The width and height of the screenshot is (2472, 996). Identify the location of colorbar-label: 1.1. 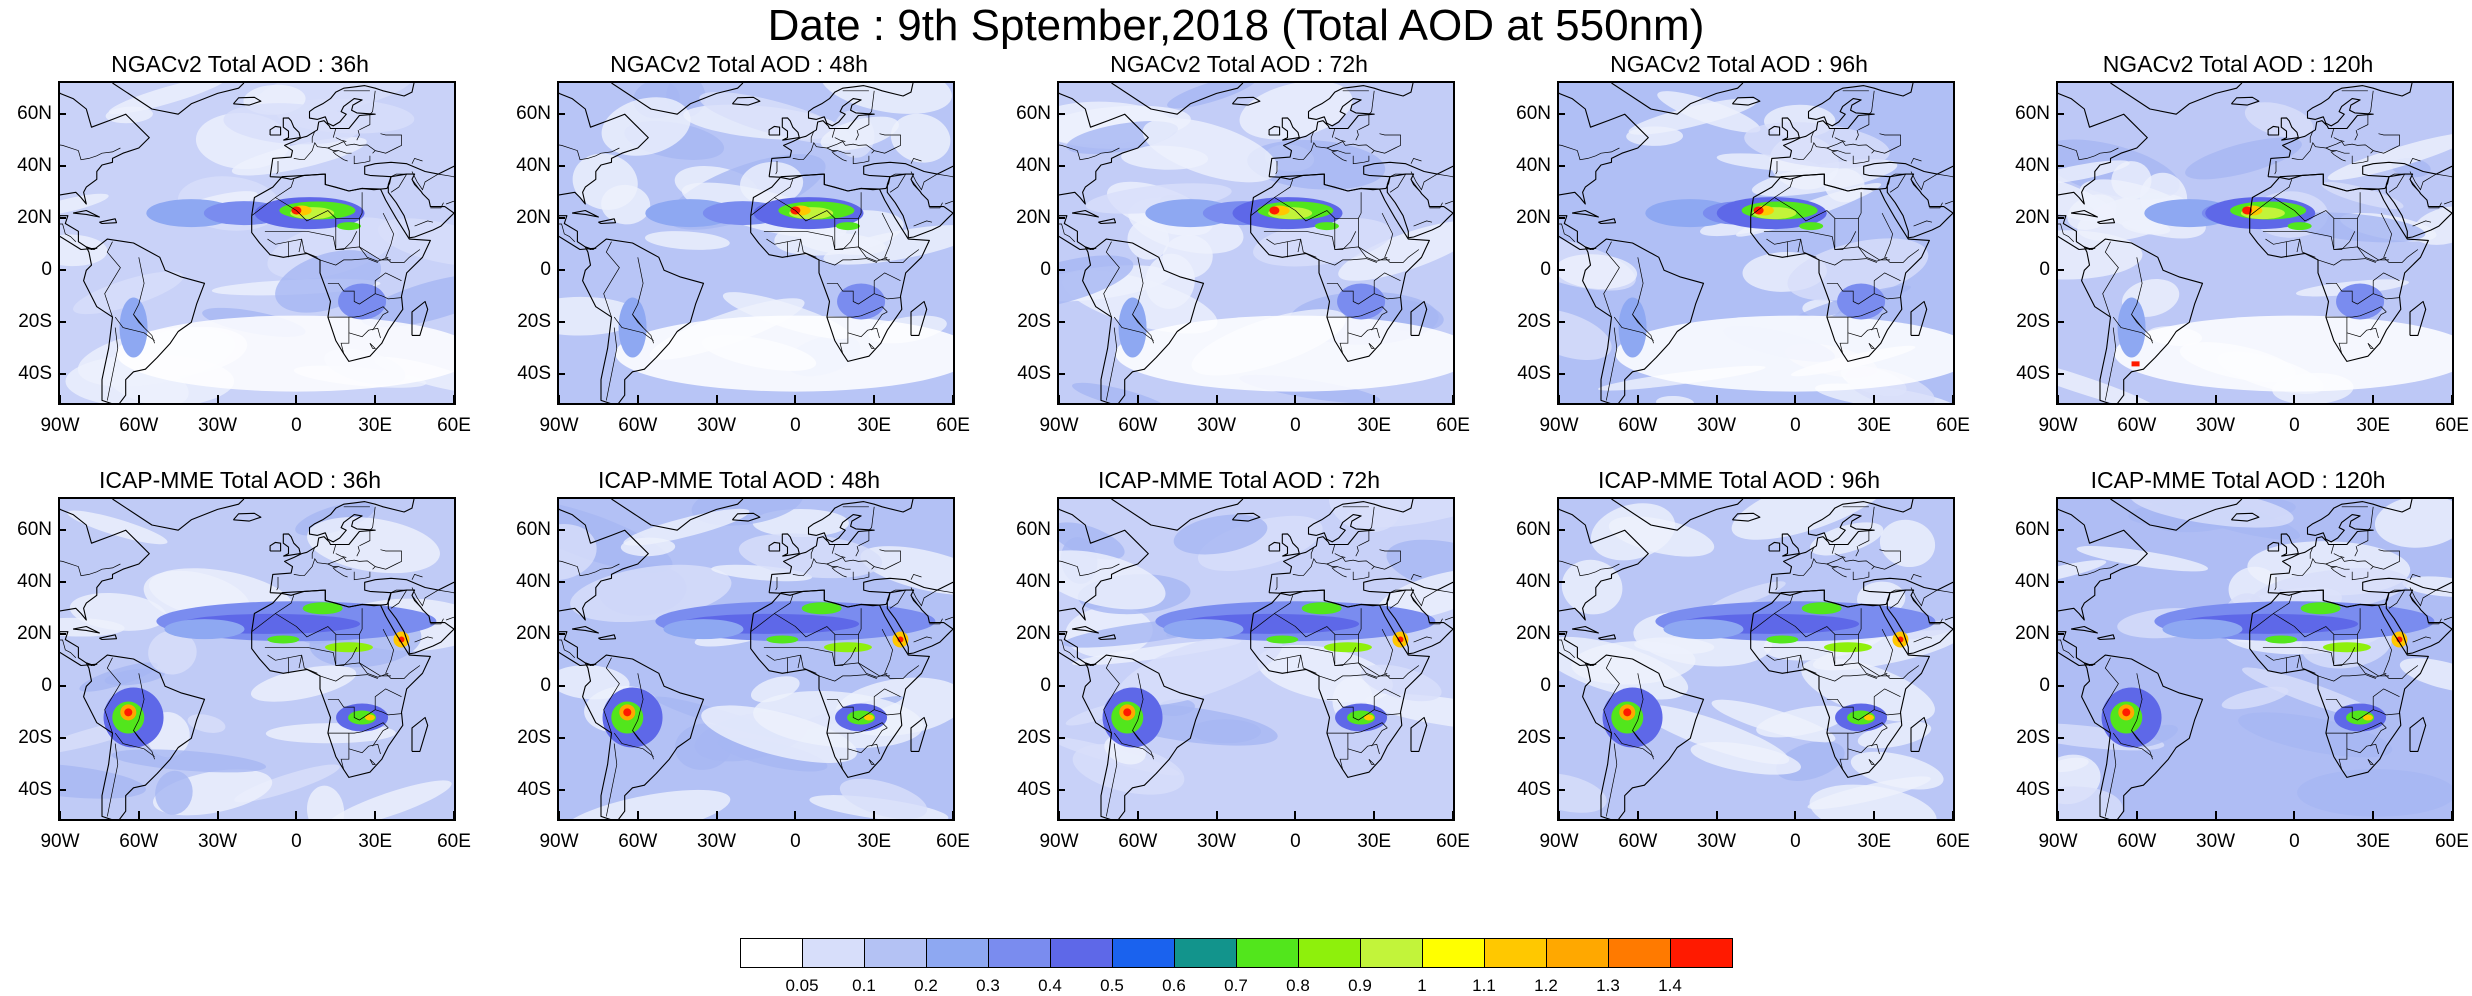
(1484, 985).